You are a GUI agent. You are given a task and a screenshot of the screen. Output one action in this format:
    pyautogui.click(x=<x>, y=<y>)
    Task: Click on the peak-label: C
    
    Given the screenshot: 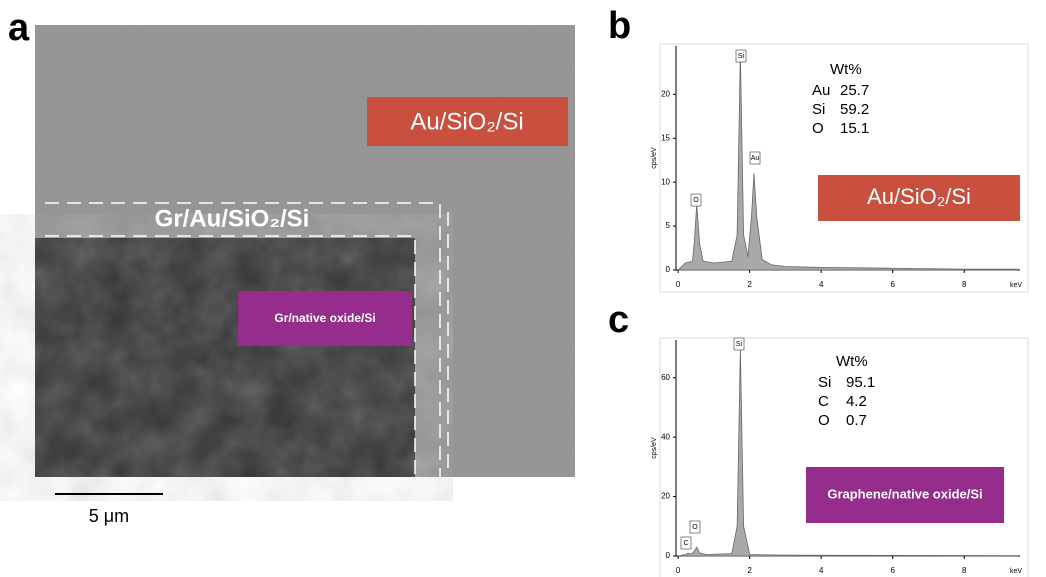 What is the action you would take?
    pyautogui.click(x=685, y=543)
    